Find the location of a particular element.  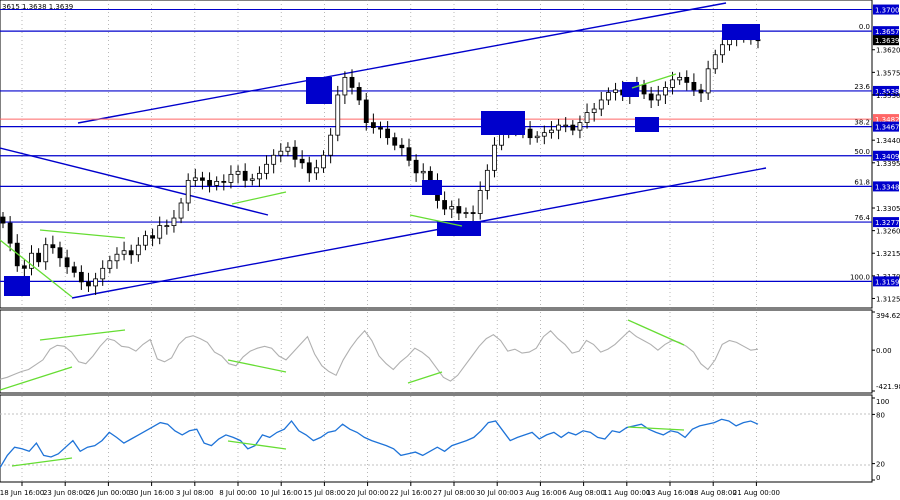

divergence-lines-cci is located at coordinates (342, 355).